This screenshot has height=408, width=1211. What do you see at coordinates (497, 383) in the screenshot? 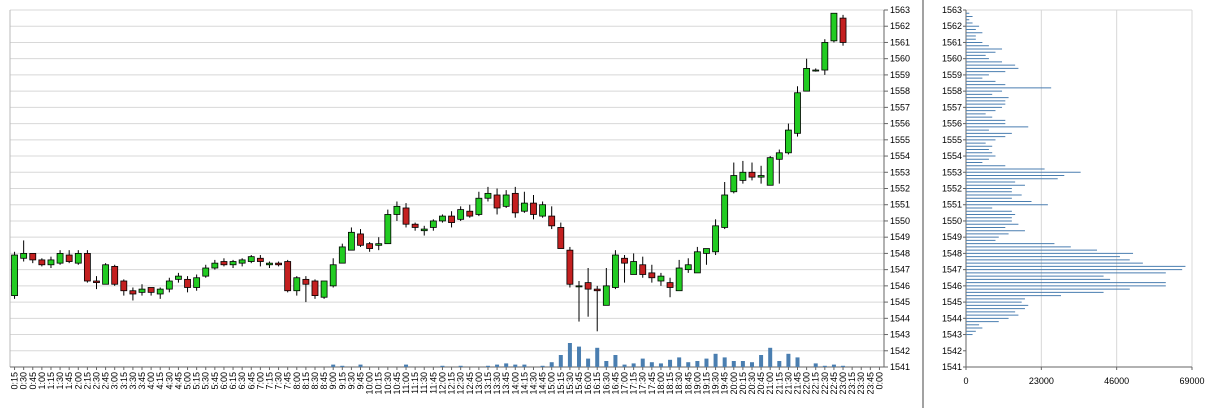
I see `x-tick-label: 13:30` at bounding box center [497, 383].